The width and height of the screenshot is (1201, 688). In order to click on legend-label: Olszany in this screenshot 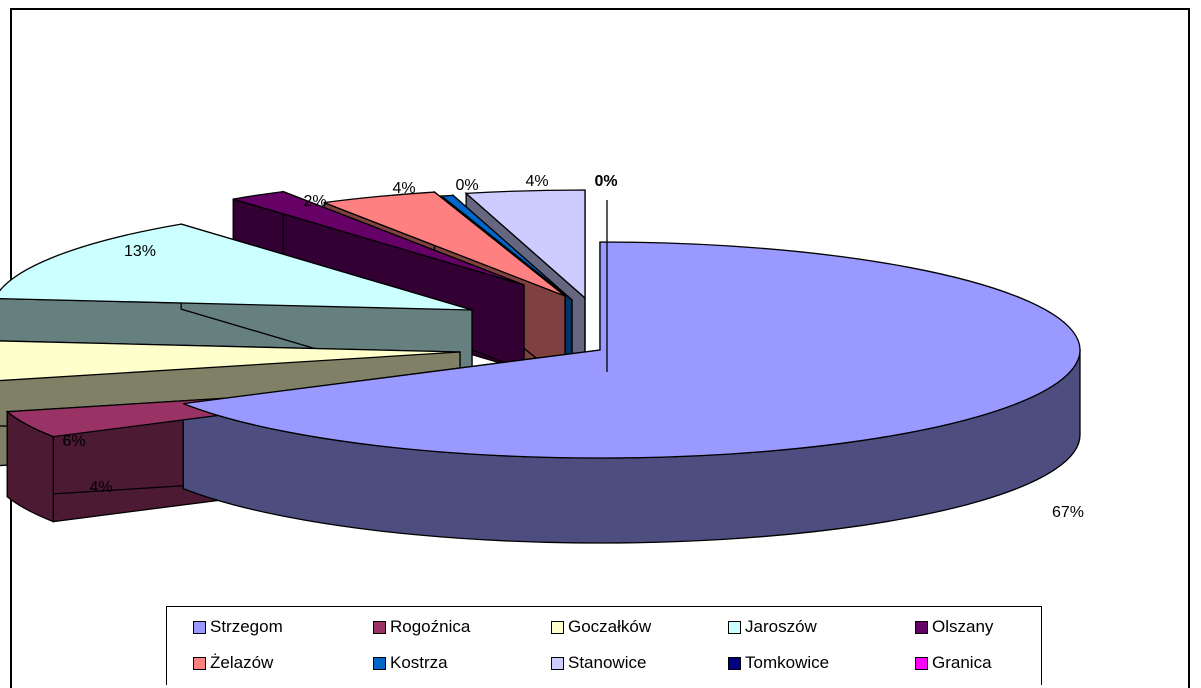, I will do `click(963, 626)`.